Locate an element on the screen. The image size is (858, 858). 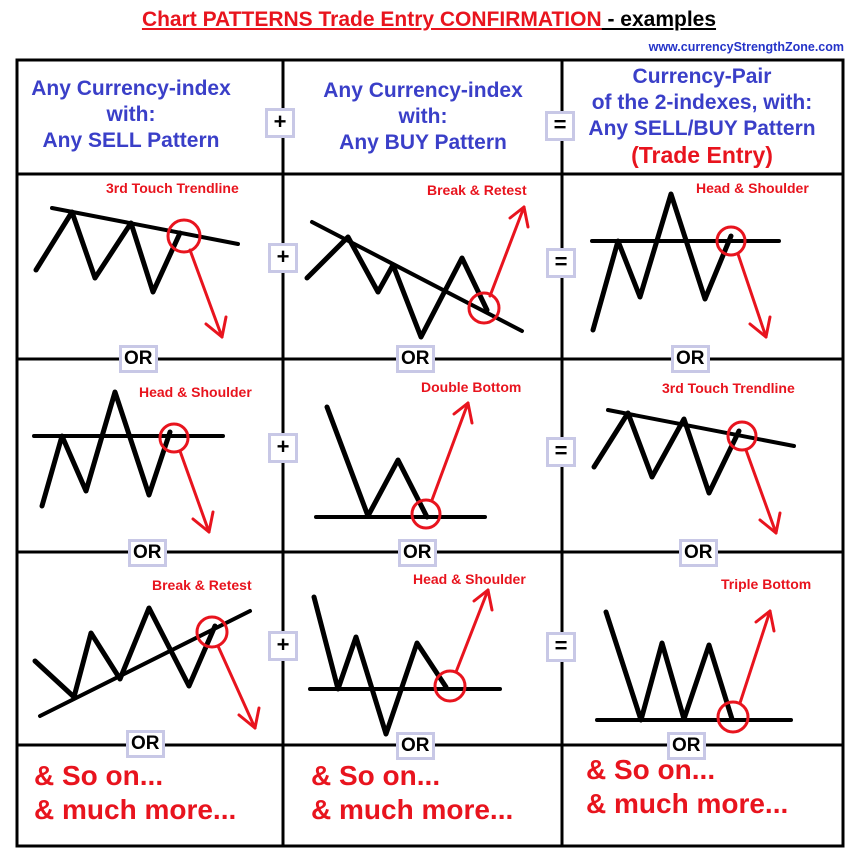
header-line: Any SELL Pattern is located at coordinates (131, 140).